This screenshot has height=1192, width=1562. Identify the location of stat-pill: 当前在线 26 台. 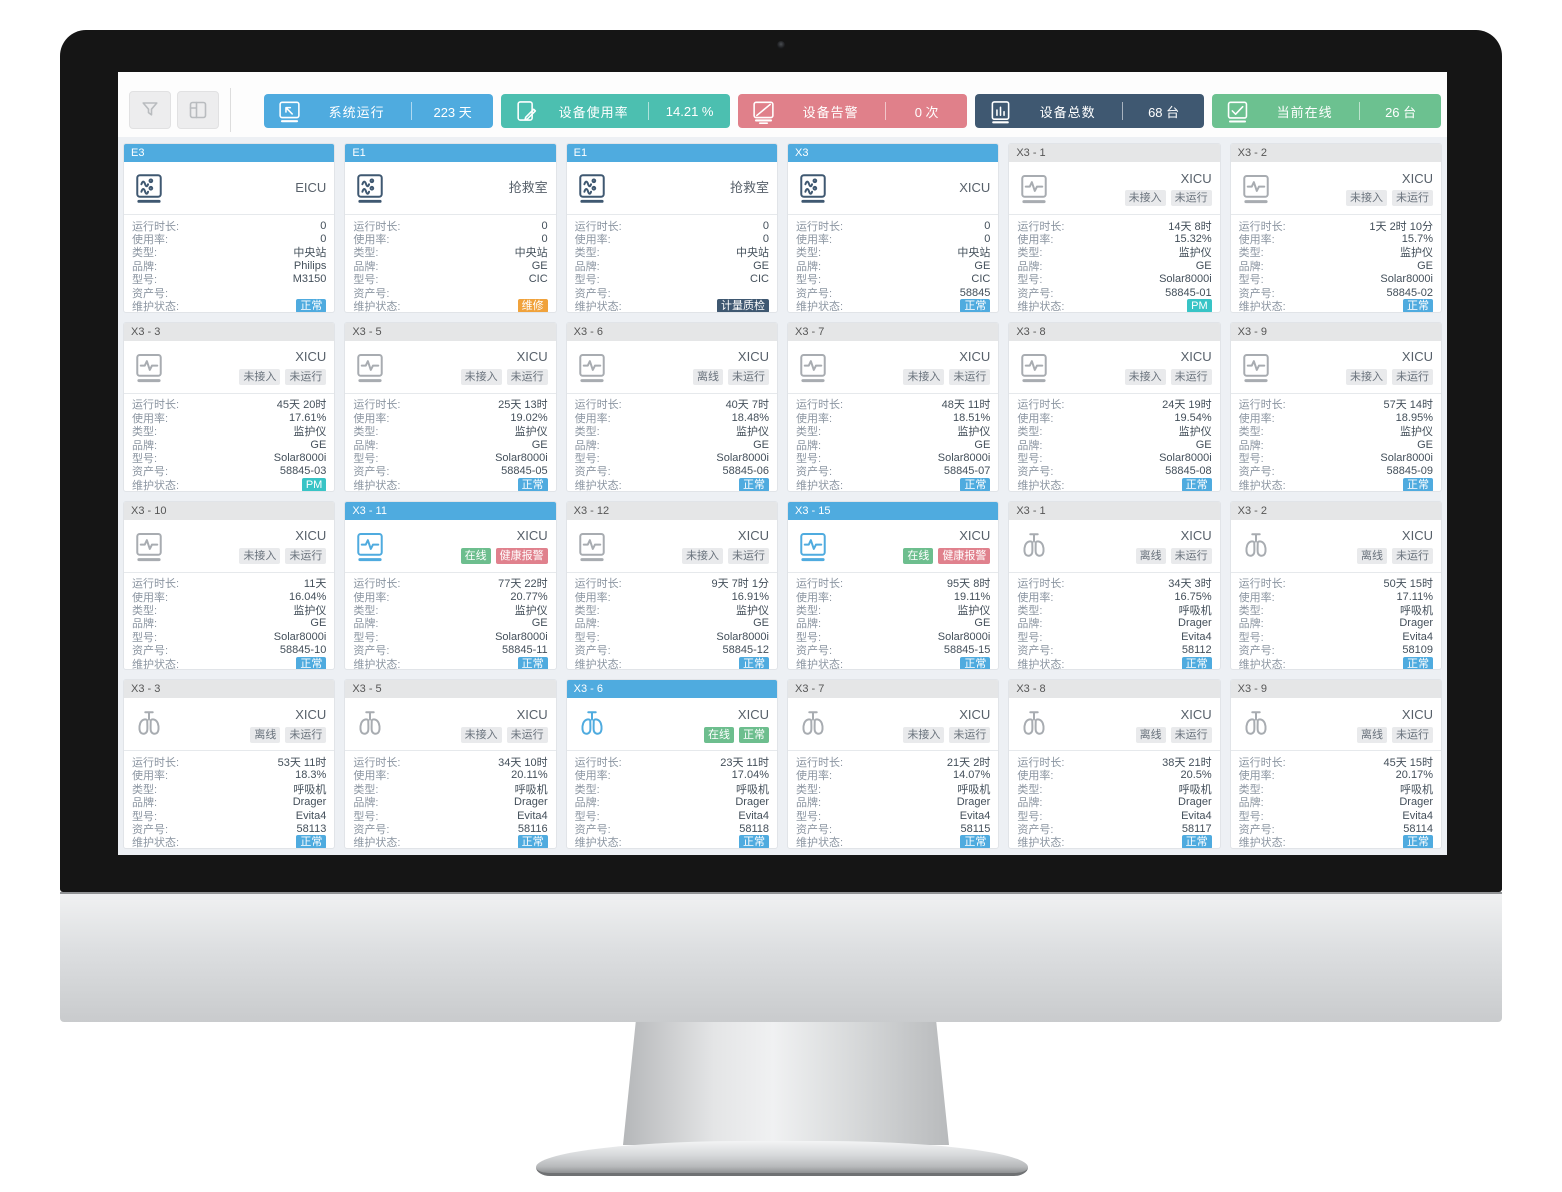
(1326, 111).